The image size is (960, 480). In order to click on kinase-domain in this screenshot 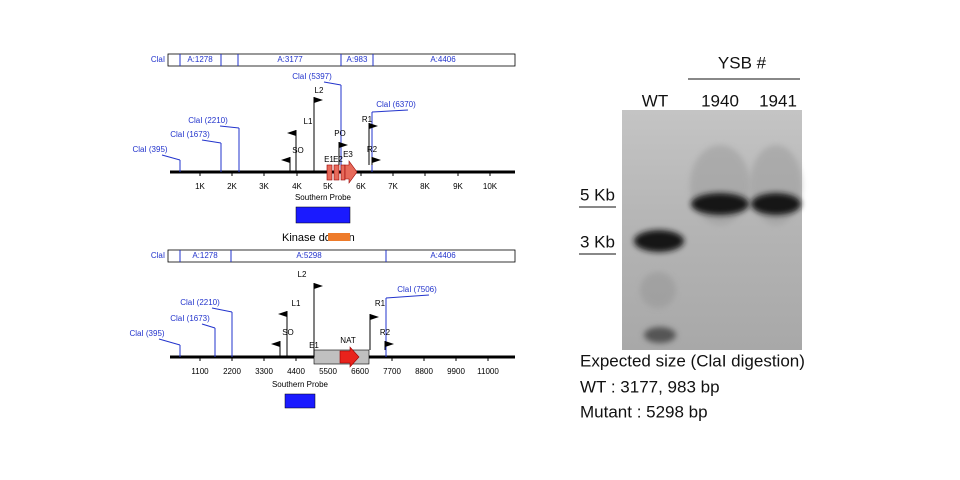, I will do `click(339, 237)`.